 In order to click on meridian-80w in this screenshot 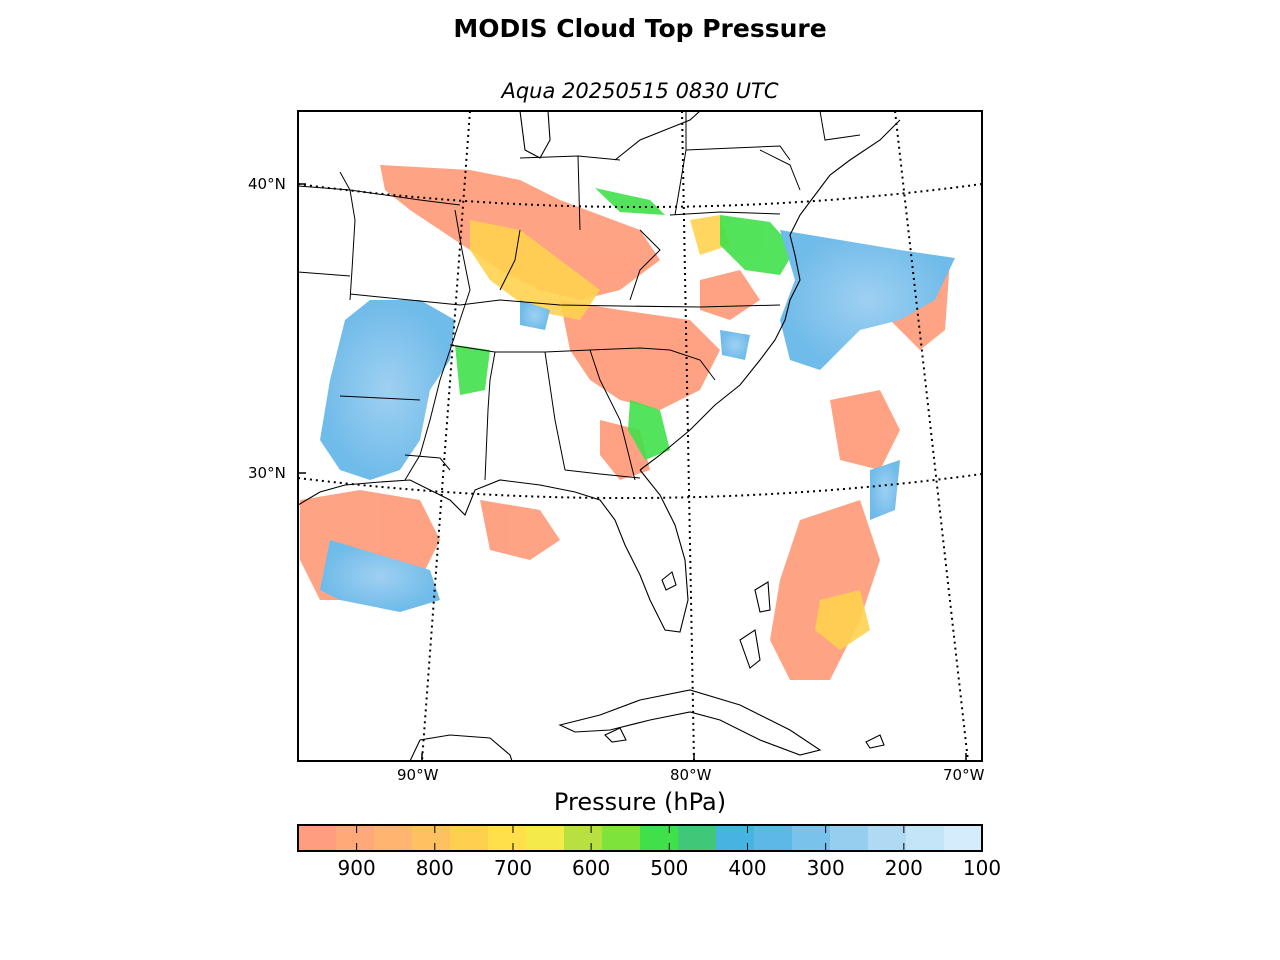, I will do `click(688, 436)`.